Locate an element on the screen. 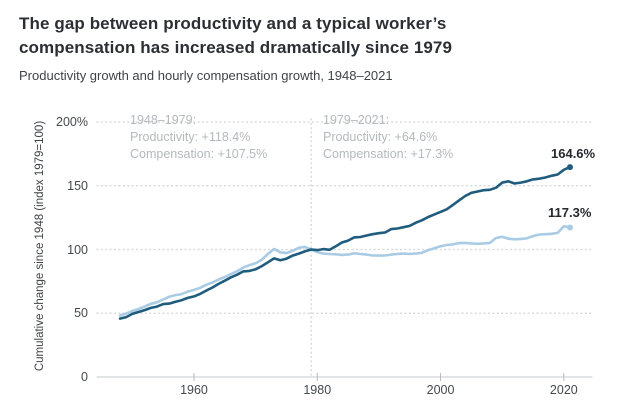 This screenshot has height=408, width=620. y-tick-label: 50 is located at coordinates (81, 313).